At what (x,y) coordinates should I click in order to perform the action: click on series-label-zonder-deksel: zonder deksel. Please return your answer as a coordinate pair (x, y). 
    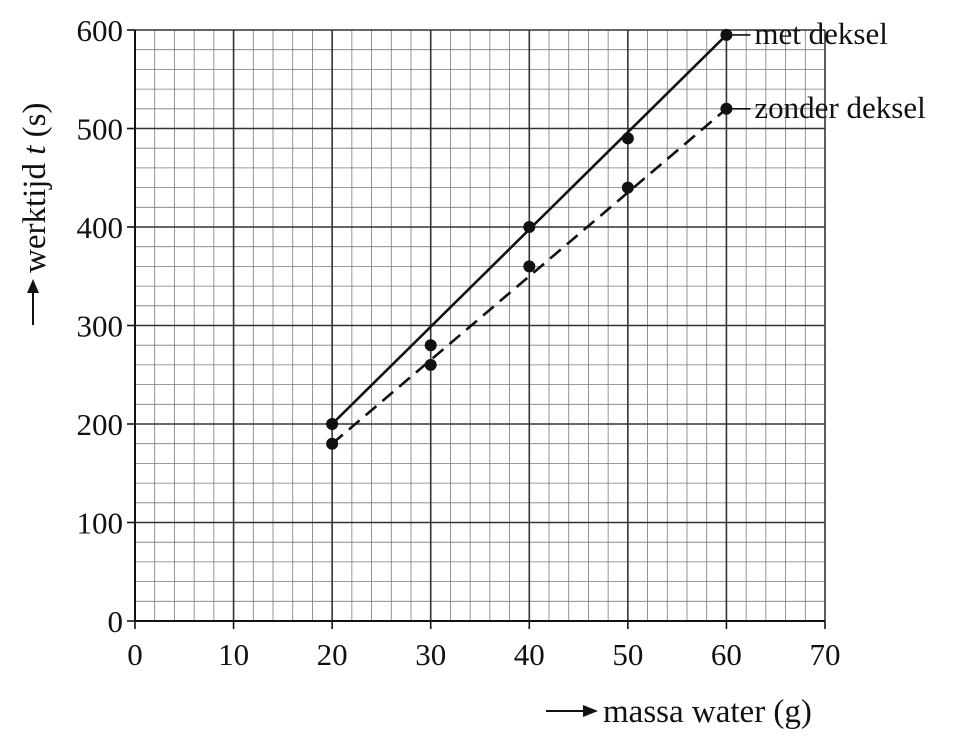
    Looking at the image, I should click on (839, 107).